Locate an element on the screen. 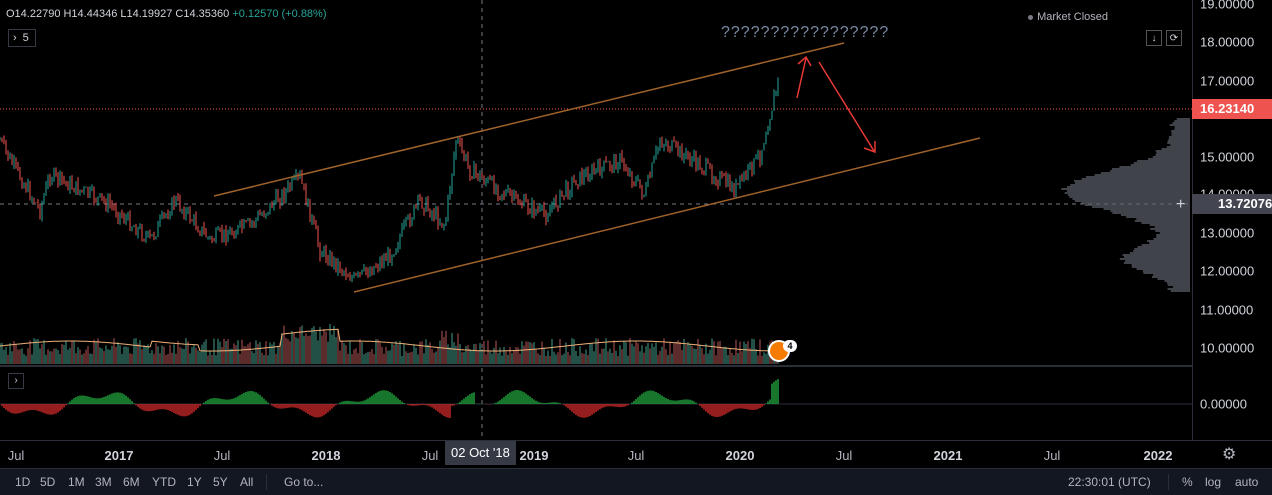  price-axis-label: 0.00000 is located at coordinates (1223, 404).